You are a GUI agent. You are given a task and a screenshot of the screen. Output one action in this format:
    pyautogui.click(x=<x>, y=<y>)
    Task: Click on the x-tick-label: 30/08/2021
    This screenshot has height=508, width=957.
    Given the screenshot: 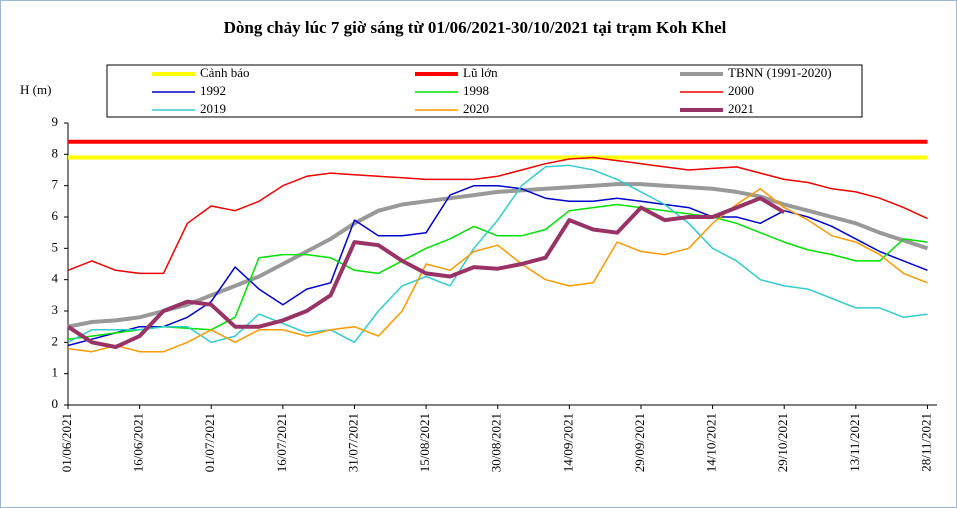 What is the action you would take?
    pyautogui.click(x=496, y=442)
    